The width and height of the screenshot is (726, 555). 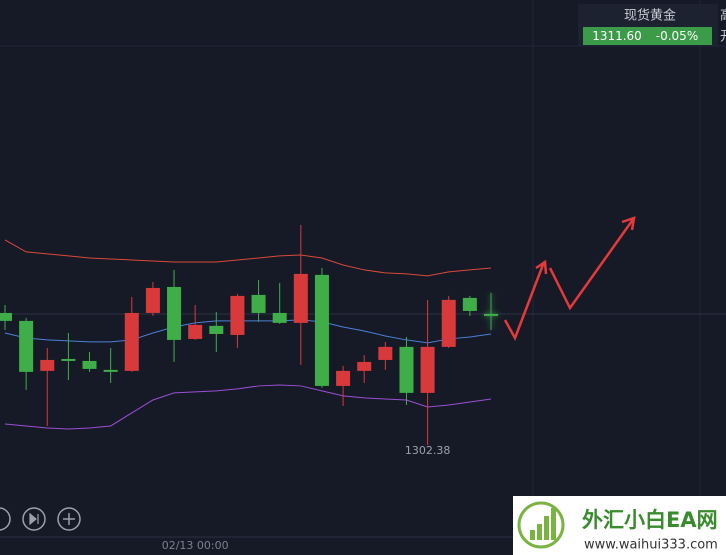 I want to click on quote-box: 现货黄金 1311.60 -0.05% 高 开, so click(x=652, y=25).